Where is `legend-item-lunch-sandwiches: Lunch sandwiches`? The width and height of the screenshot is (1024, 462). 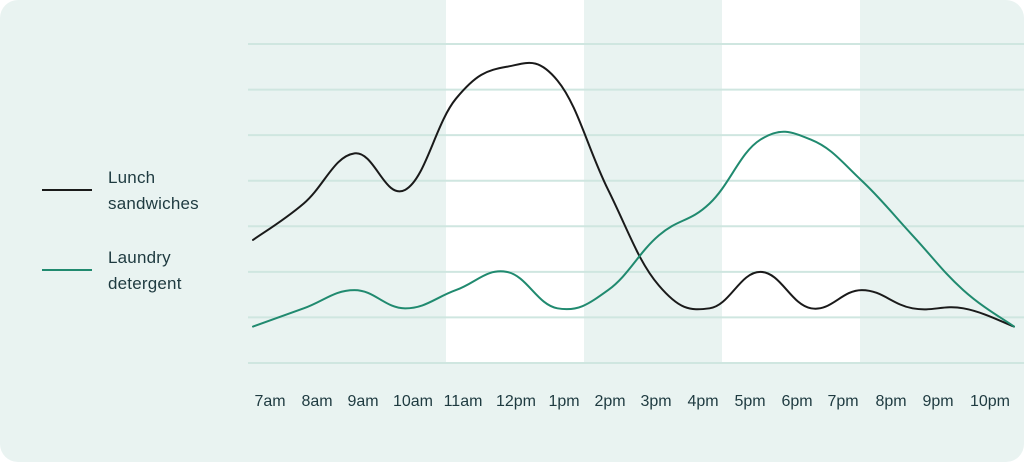
legend-item-lunch-sandwiches: Lunch sandwiches is located at coordinates (135, 191).